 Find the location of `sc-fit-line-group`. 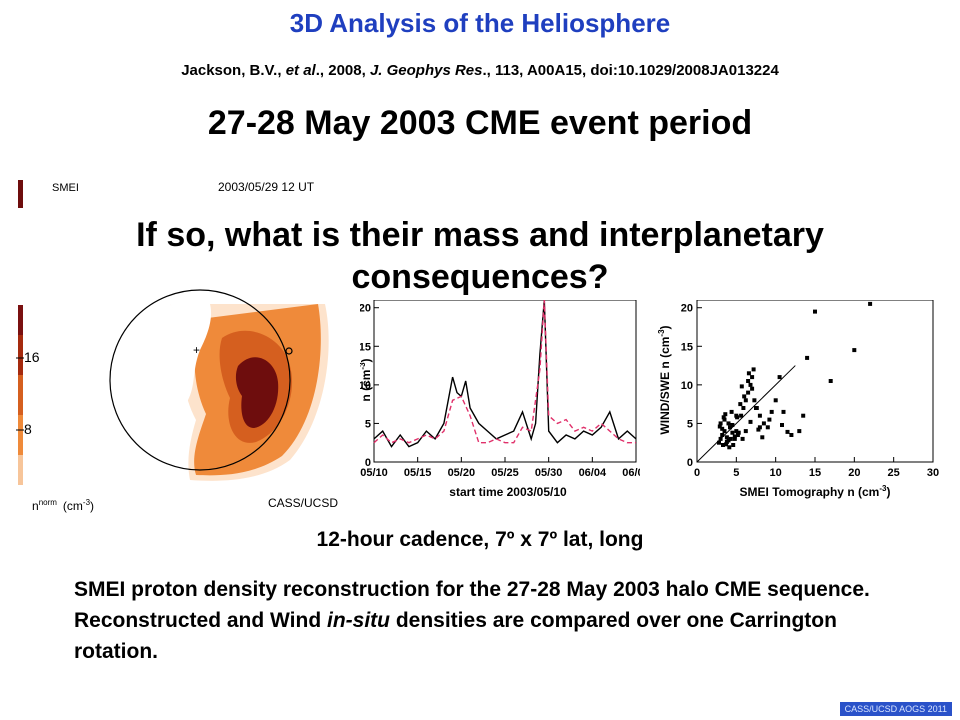

sc-fit-line-group is located at coordinates (746, 414).